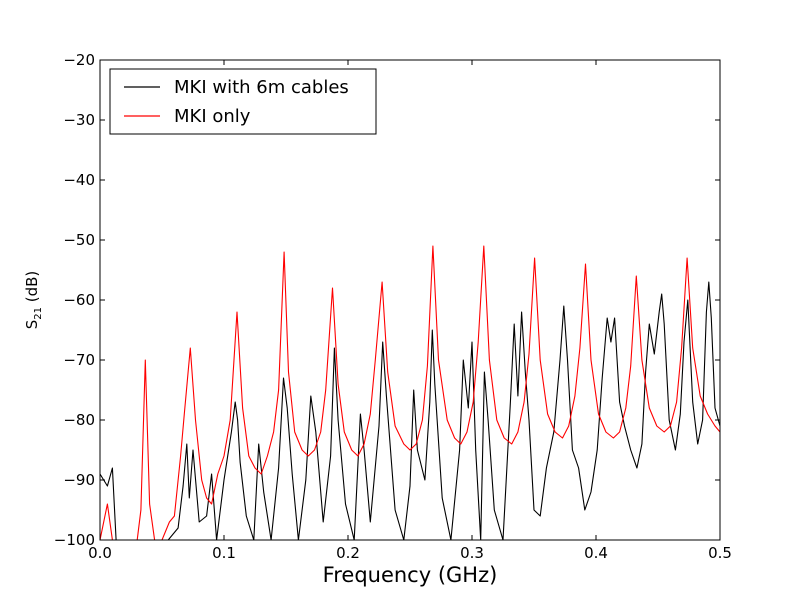 This screenshot has height=600, width=800. I want to click on y-axis-label-main: S, so click(32, 325).